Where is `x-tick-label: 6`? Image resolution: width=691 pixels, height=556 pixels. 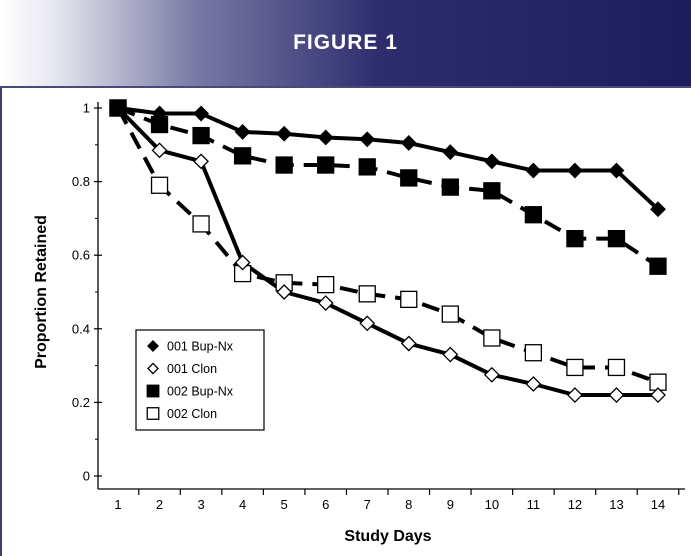
x-tick-label: 6 is located at coordinates (325, 504).